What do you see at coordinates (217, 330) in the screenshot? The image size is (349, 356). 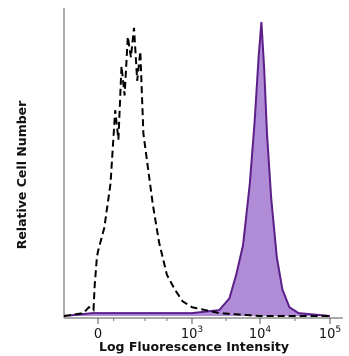 I see `x-tick-layer: 0 10³ 104 10⁵` at bounding box center [217, 330].